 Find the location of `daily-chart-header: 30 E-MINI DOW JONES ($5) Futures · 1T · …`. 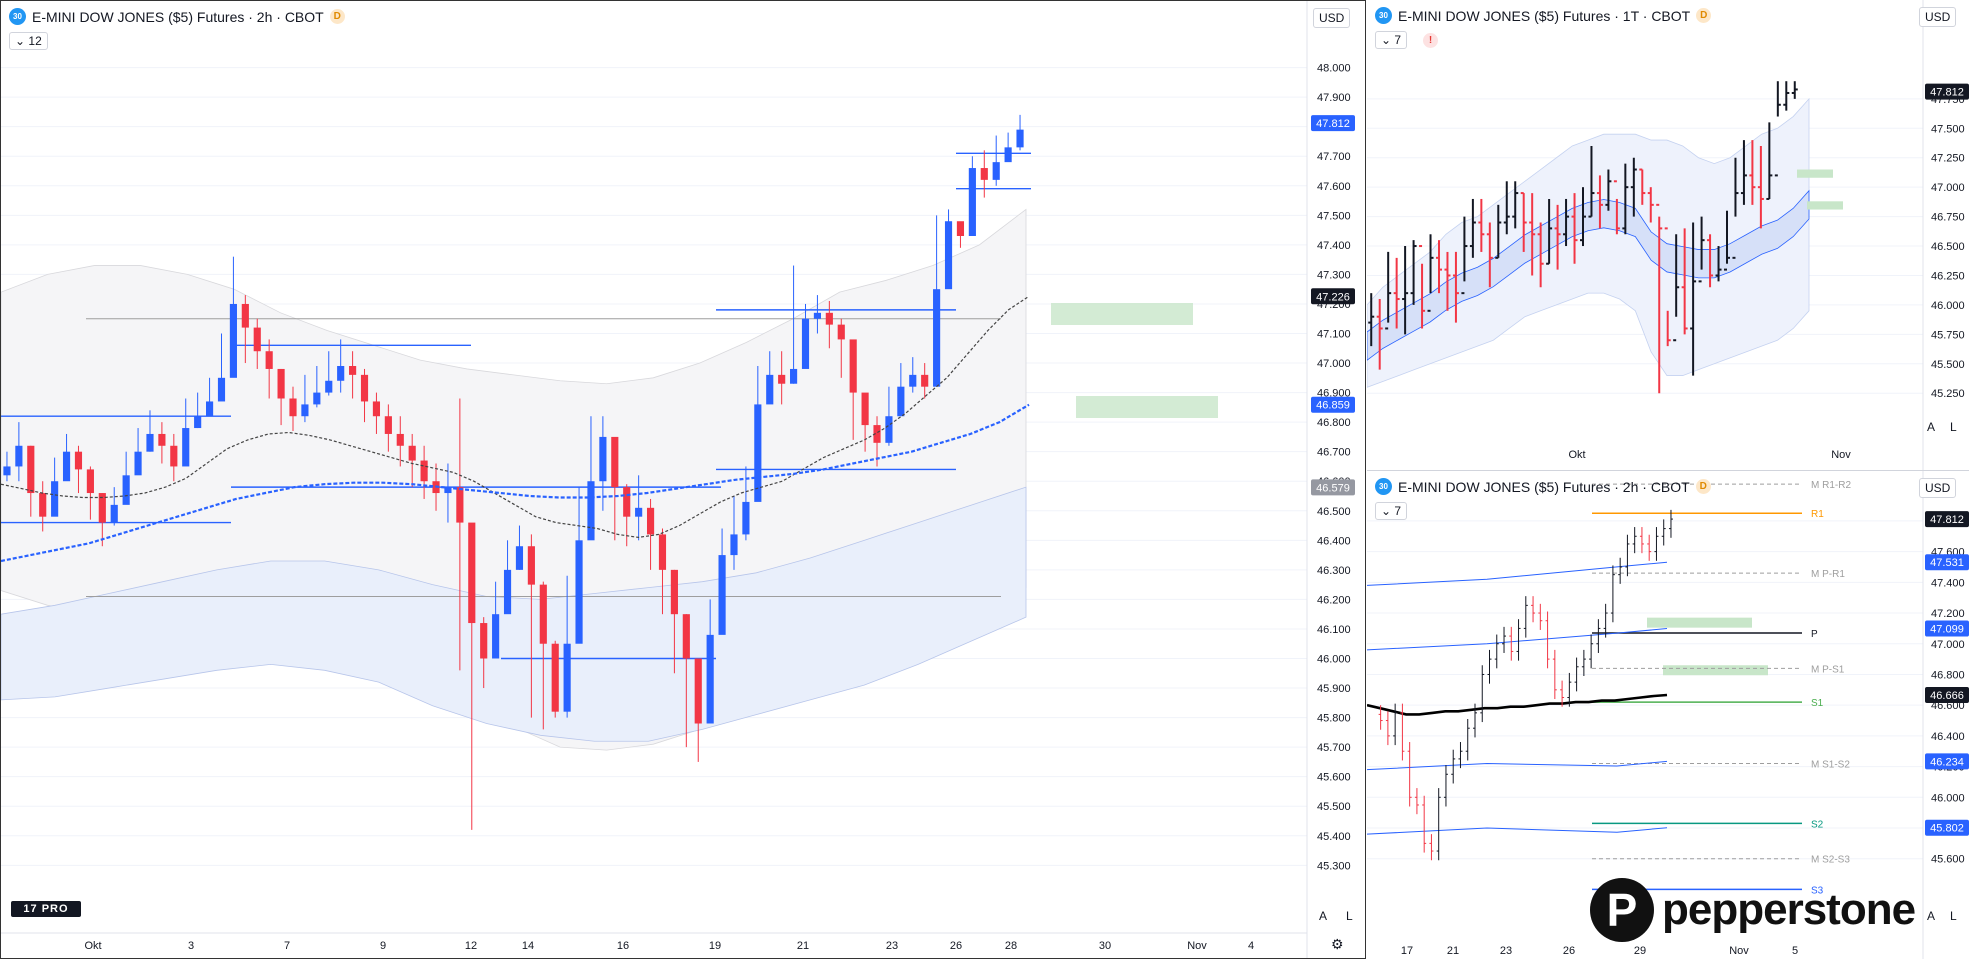

daily-chart-header: 30 E-MINI DOW JONES ($5) Futures · 1T · … is located at coordinates (1543, 15).